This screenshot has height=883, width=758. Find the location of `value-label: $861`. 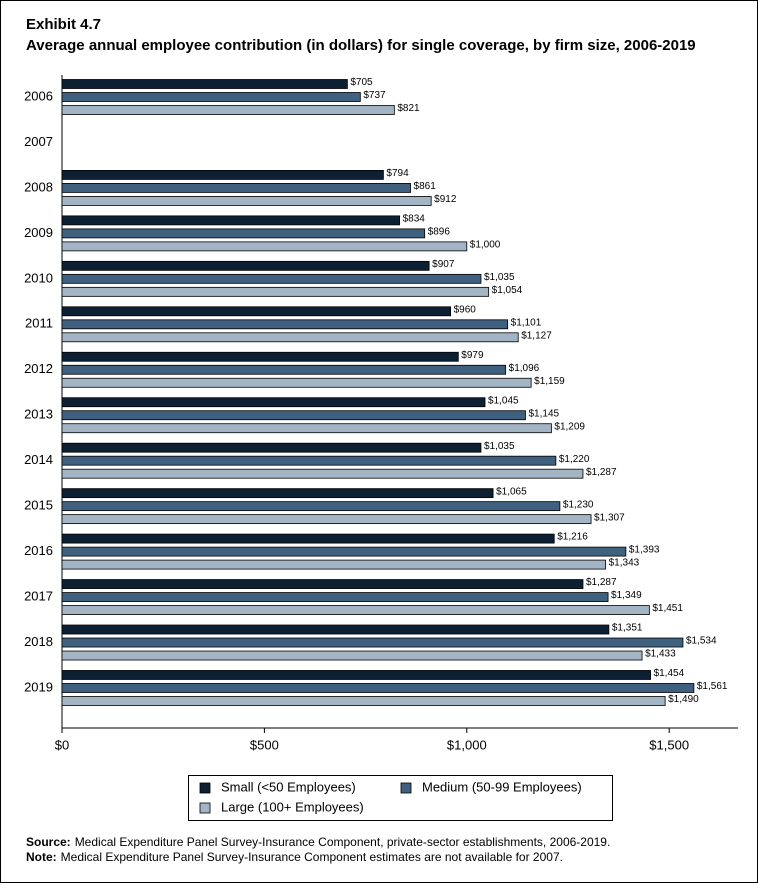

value-label: $861 is located at coordinates (425, 186).